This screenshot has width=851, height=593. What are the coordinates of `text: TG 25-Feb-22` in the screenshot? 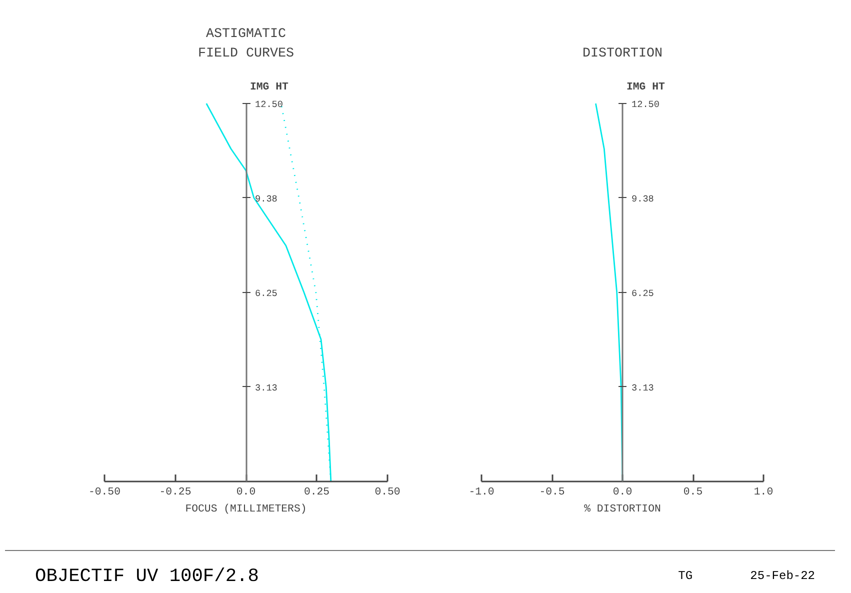 It's located at (746, 575).